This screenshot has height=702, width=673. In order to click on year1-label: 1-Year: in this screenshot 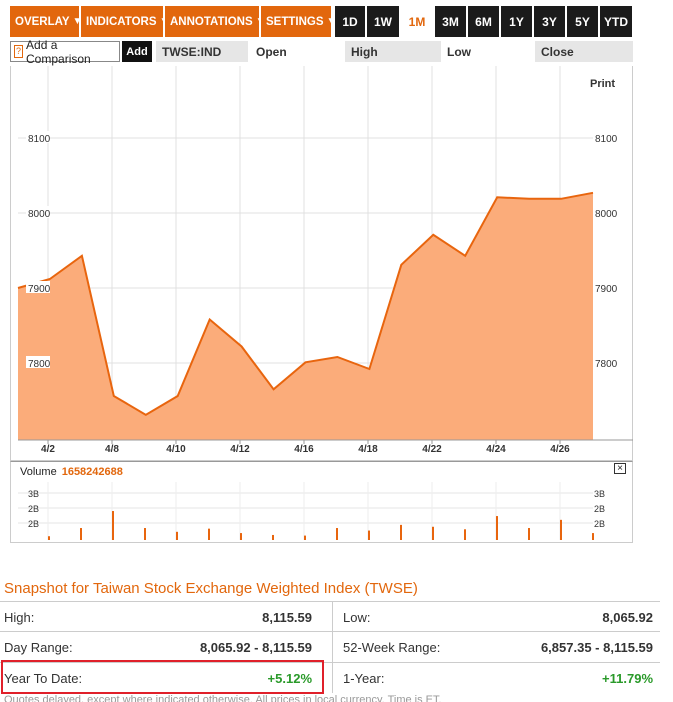, I will do `click(364, 678)`.